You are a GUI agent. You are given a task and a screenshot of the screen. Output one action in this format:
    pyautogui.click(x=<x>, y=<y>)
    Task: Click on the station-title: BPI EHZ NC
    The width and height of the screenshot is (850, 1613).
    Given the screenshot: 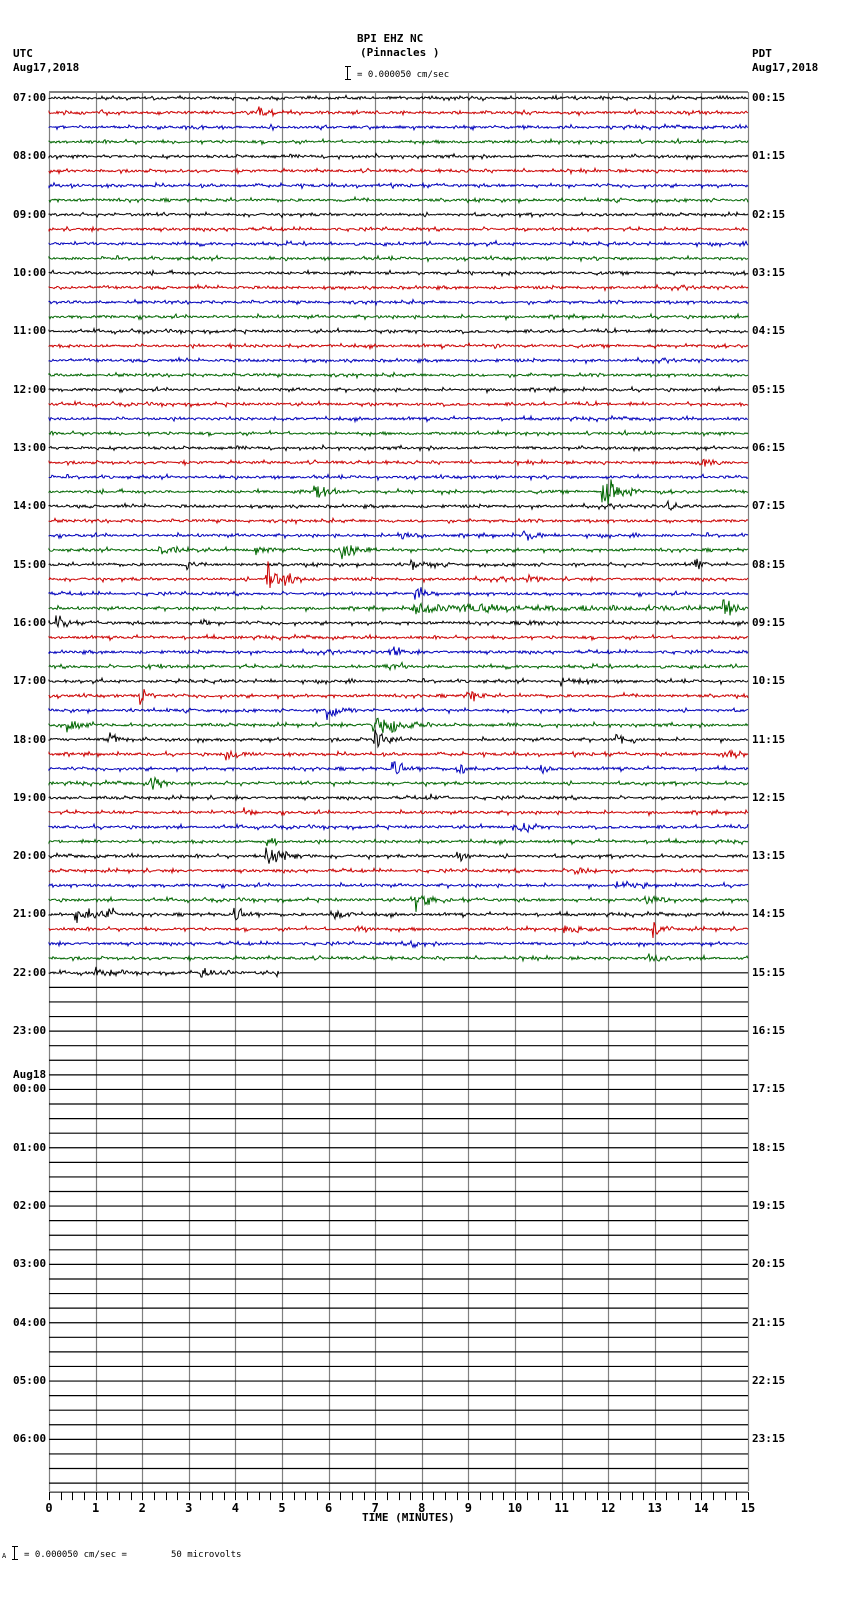 What is the action you would take?
    pyautogui.click(x=390, y=38)
    